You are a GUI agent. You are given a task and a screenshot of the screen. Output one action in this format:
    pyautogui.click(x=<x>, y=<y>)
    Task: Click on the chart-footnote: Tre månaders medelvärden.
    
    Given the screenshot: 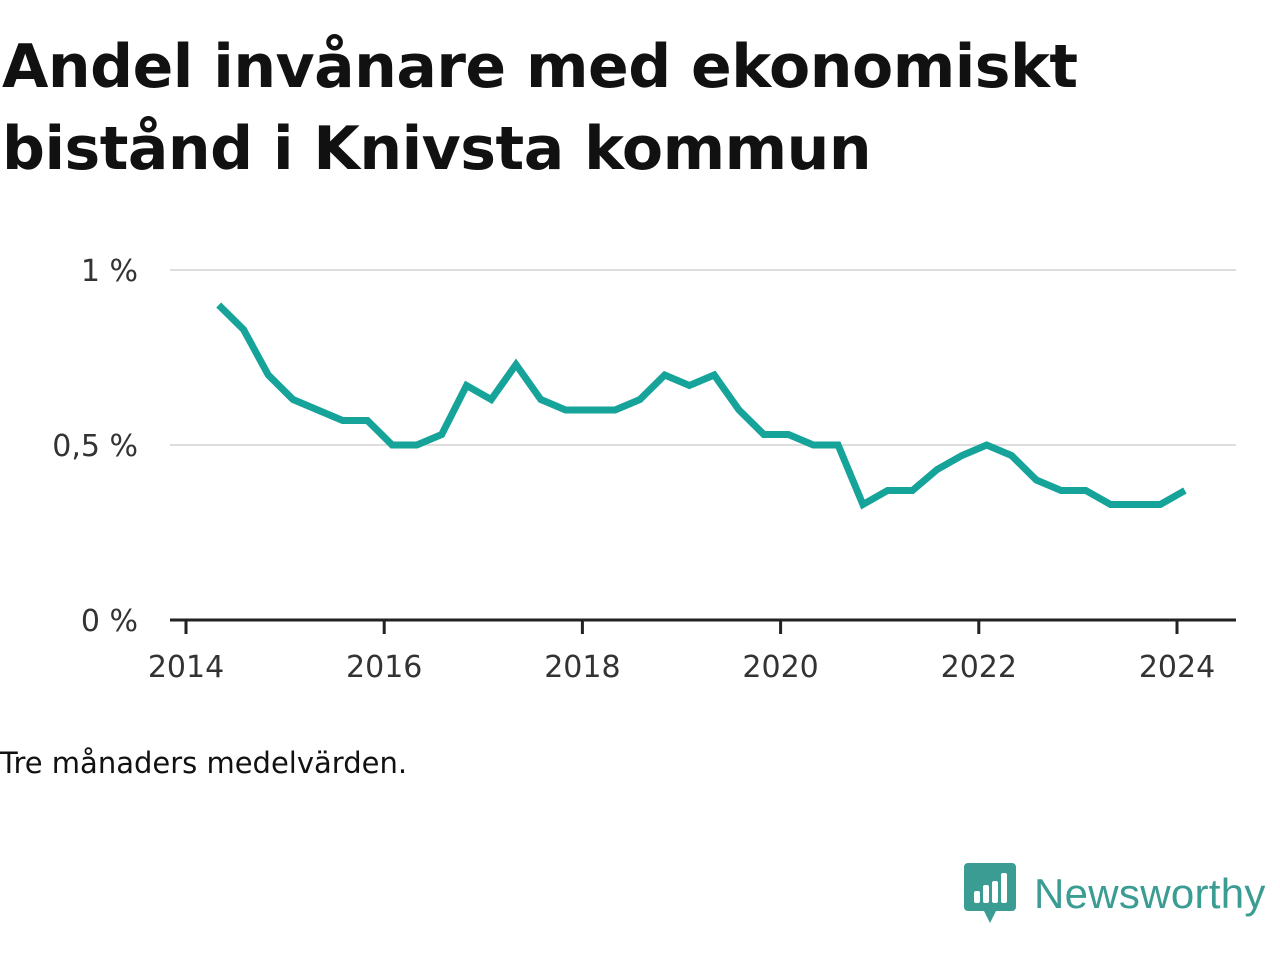 What is the action you would take?
    pyautogui.click(x=204, y=763)
    